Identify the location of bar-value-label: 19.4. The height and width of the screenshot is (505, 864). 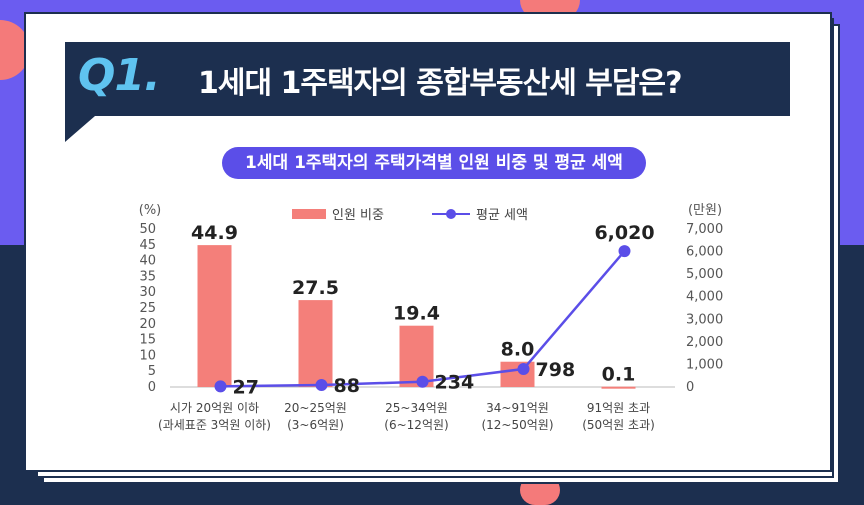
(416, 314).